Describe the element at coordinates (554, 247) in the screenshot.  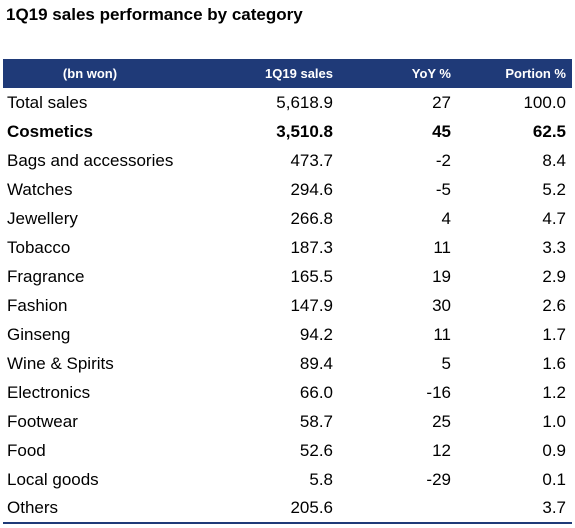
I see `portion-cell: 3.3` at that location.